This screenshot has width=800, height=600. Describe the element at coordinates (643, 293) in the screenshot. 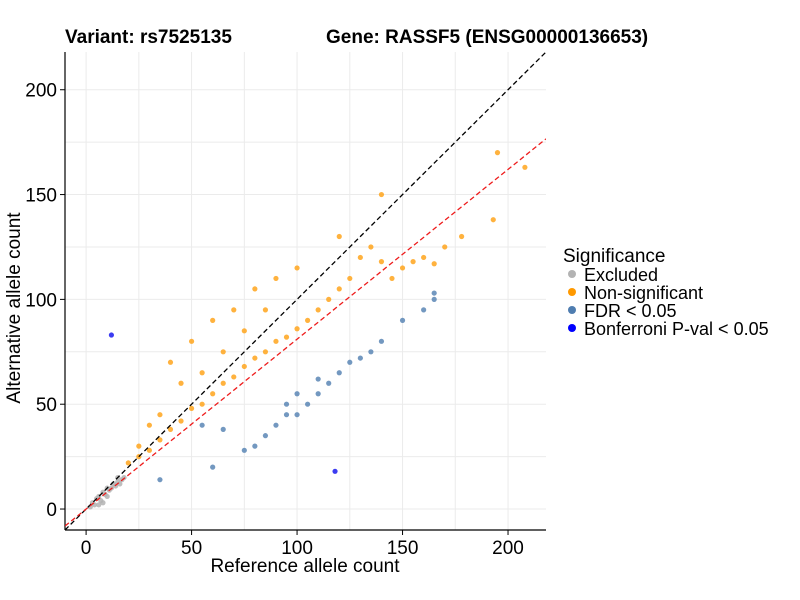

I see `legend-item-label: Non-significant` at that location.